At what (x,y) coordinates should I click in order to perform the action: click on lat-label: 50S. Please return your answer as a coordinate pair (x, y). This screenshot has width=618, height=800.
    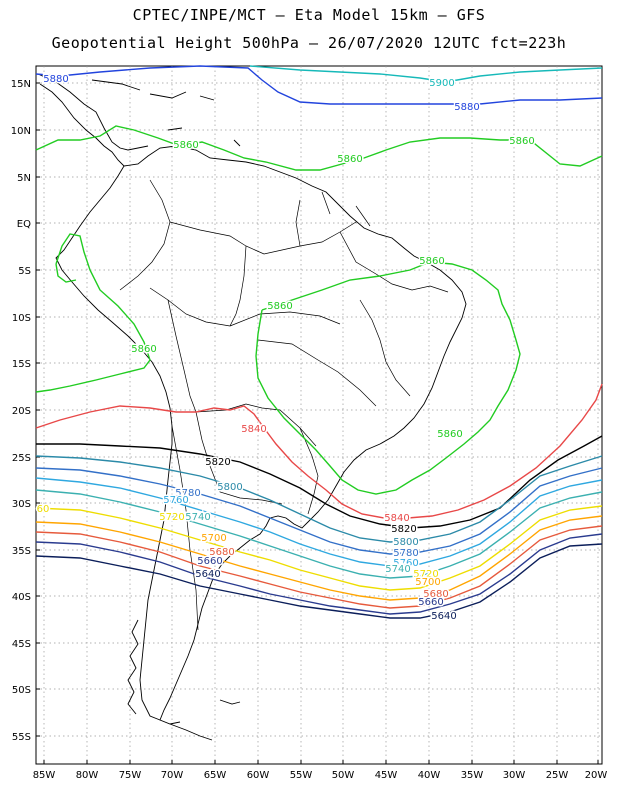
    Looking at the image, I should click on (21, 690).